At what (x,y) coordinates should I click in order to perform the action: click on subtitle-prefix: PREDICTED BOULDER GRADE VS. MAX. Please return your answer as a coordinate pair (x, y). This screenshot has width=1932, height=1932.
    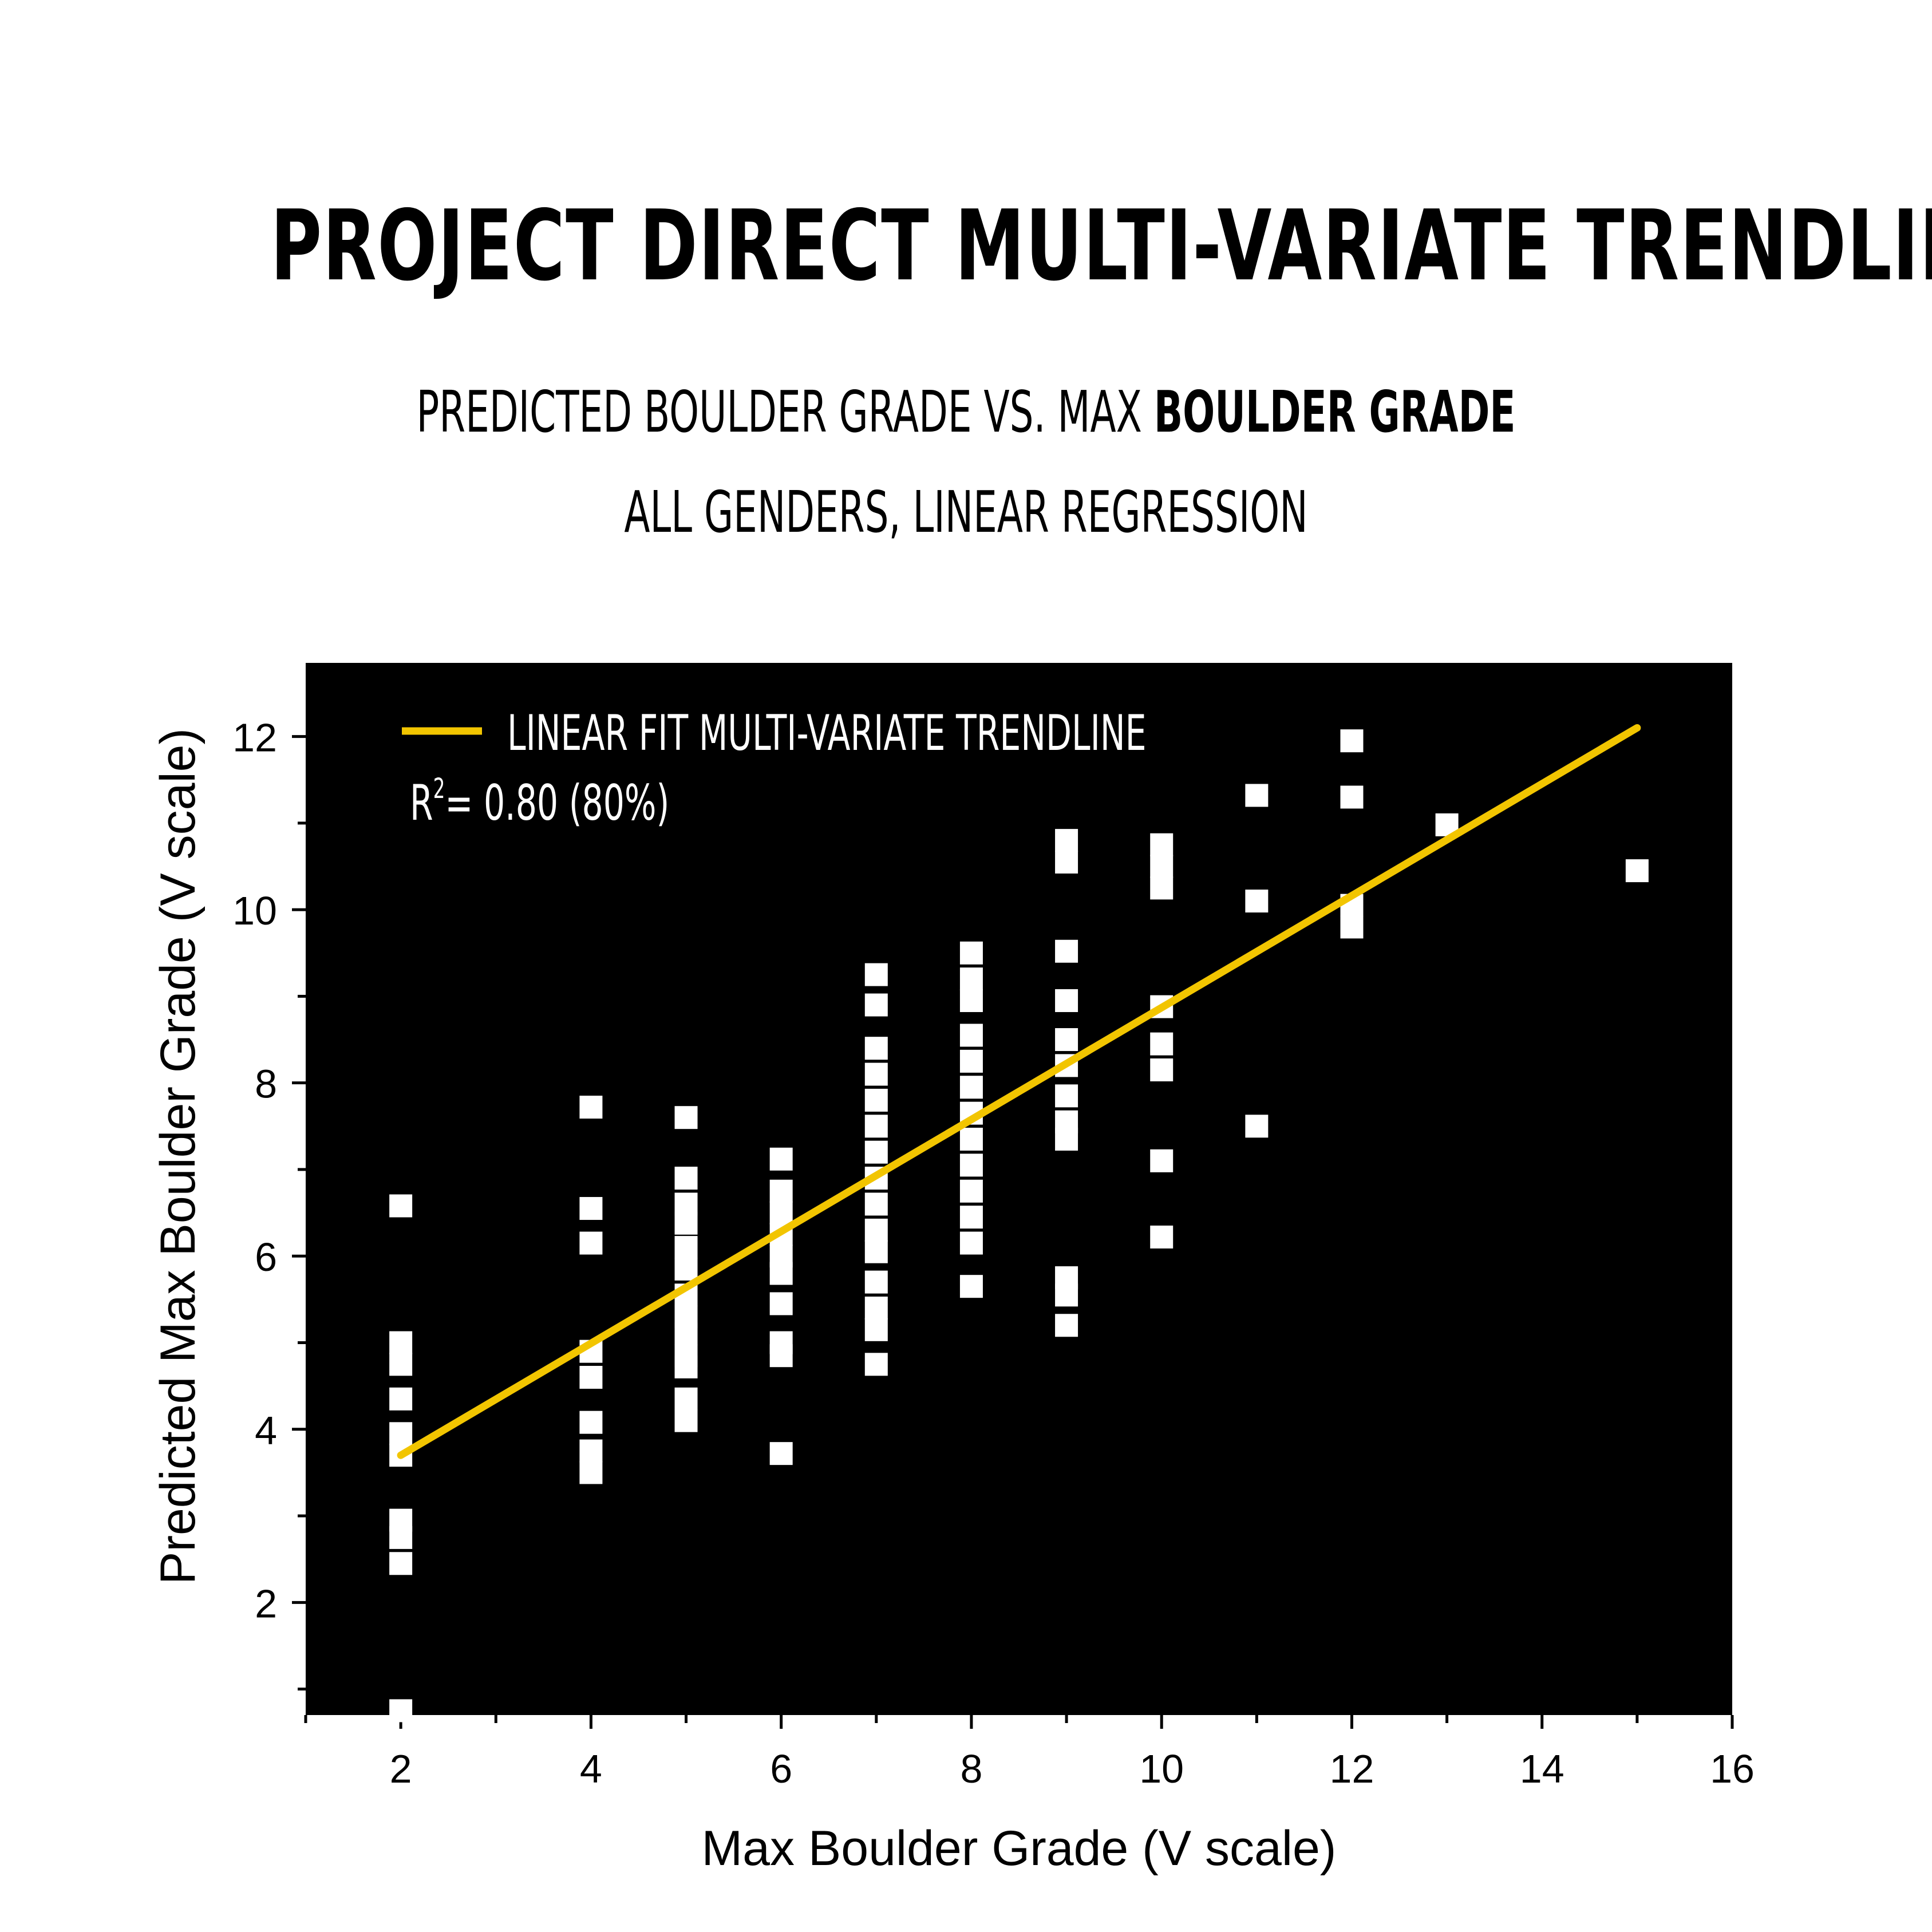
    Looking at the image, I should click on (785, 411).